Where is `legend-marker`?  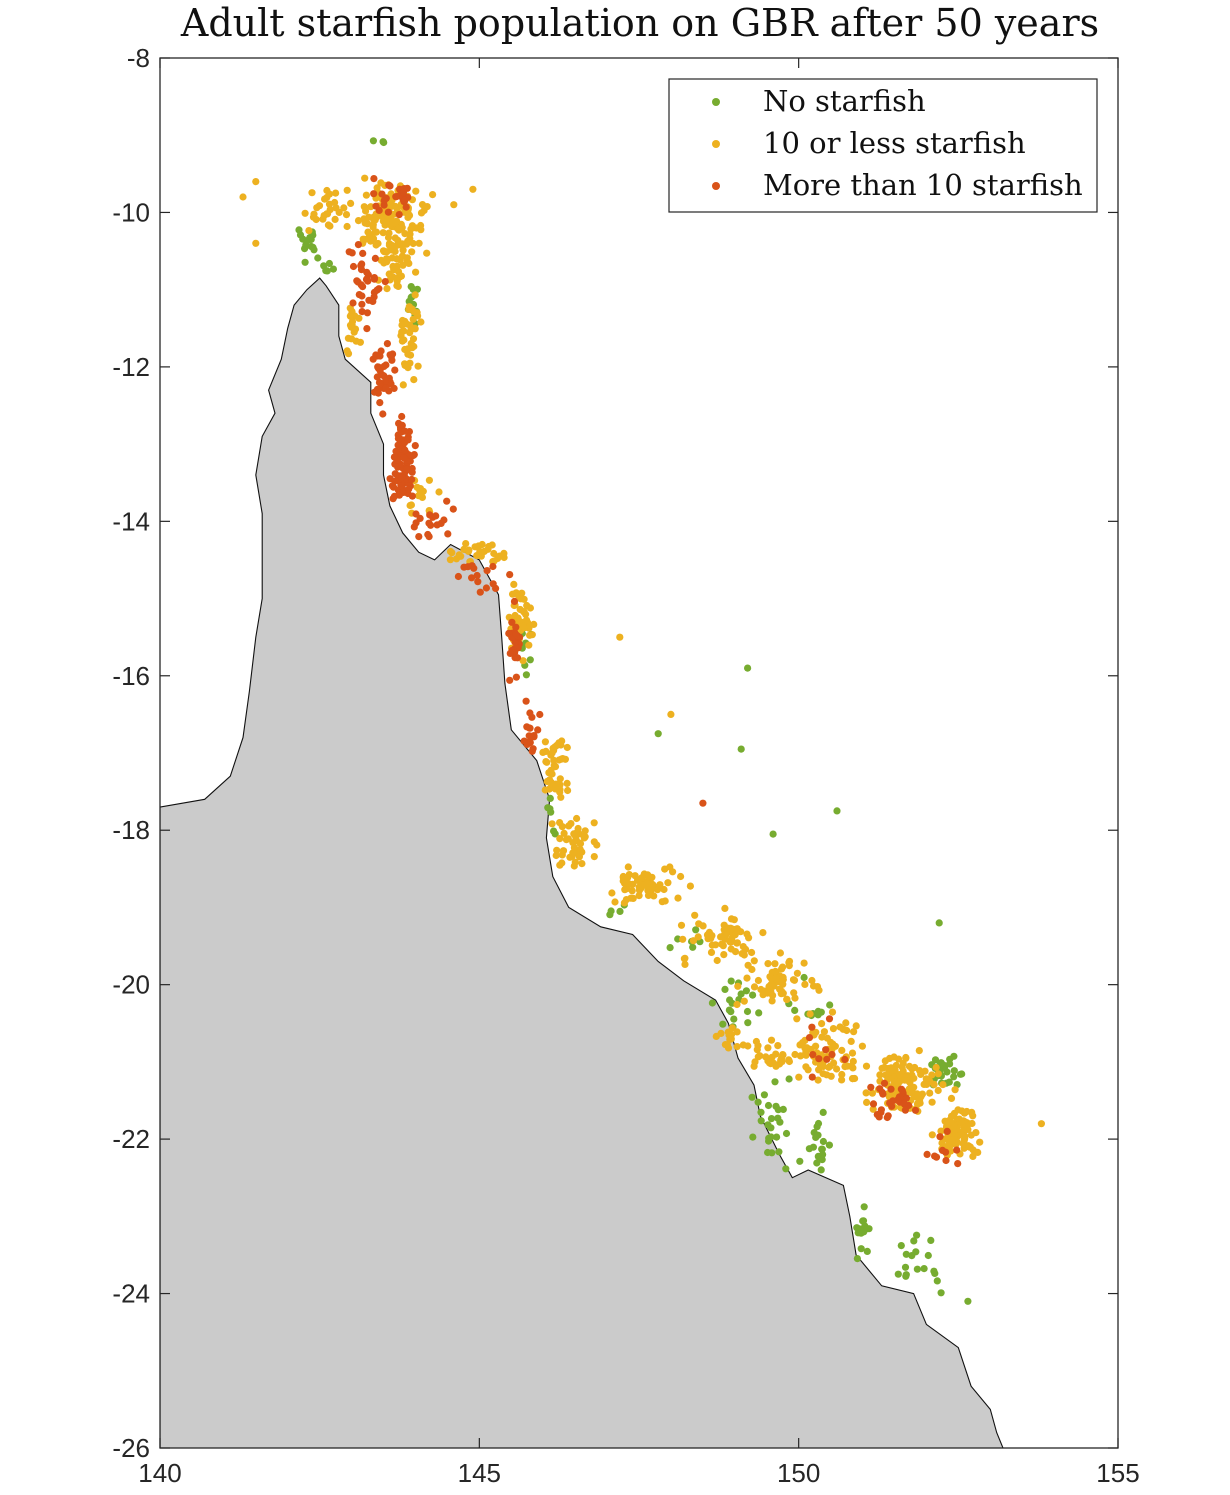 legend-marker is located at coordinates (716, 102).